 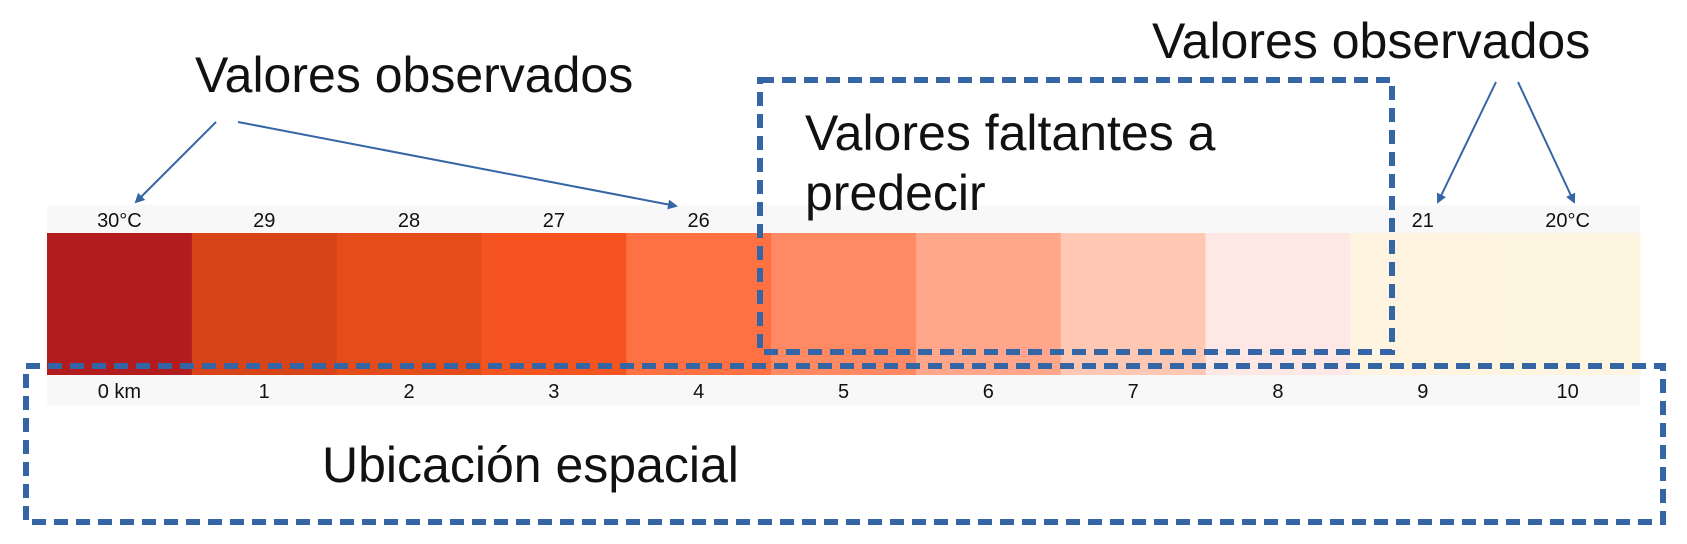 I want to click on temperature-labels: 30°C 29 28 27 26 21 20°C, so click(x=843, y=221).